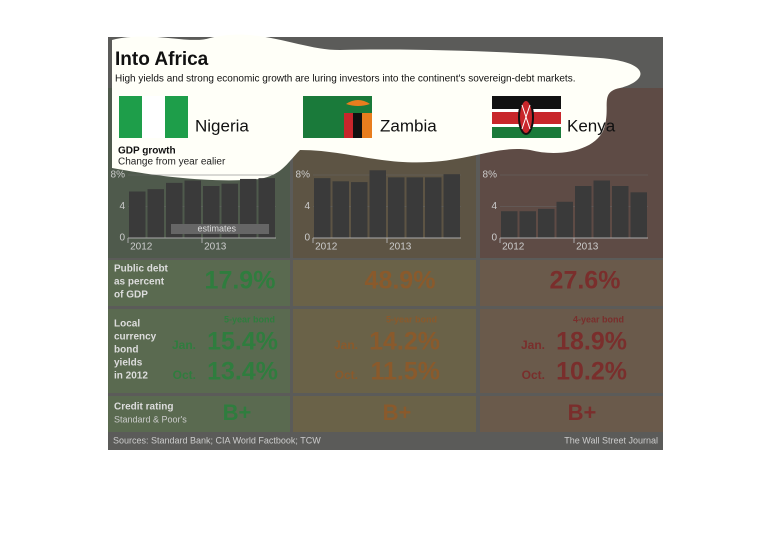 This screenshot has width=770, height=544. Describe the element at coordinates (591, 125) in the screenshot. I see `country-name: Kenya` at that location.